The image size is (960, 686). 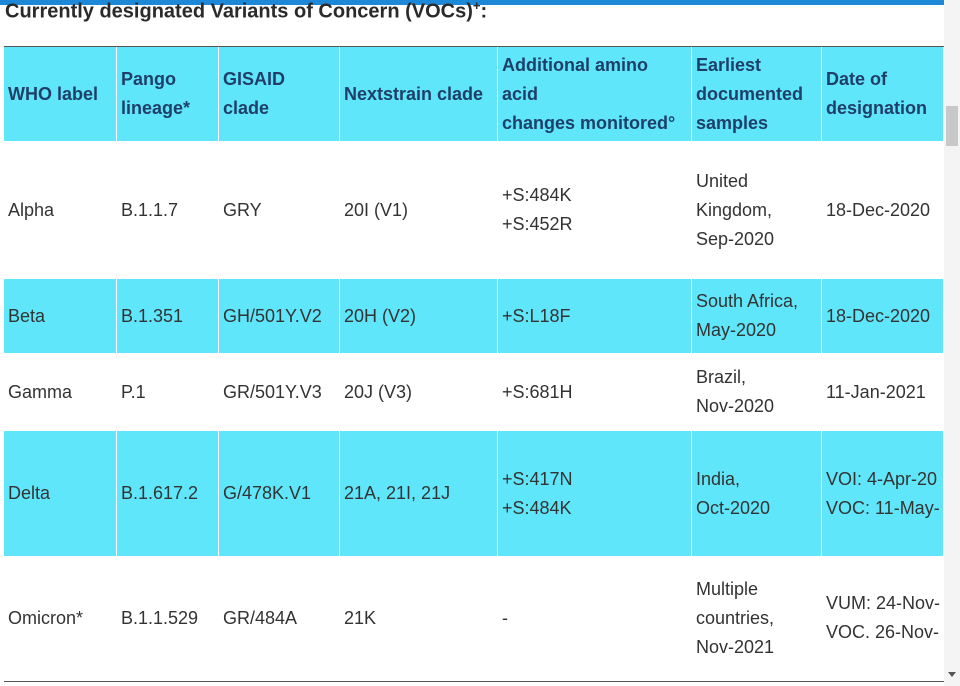 I want to click on table-cell: Alpha, so click(x=60, y=210).